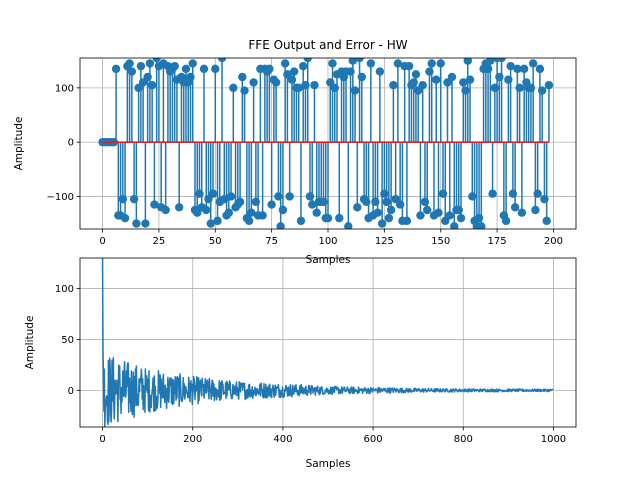 The image size is (640, 484). Describe the element at coordinates (64, 88) in the screenshot. I see `c1-ytick-label-2: 100` at that location.